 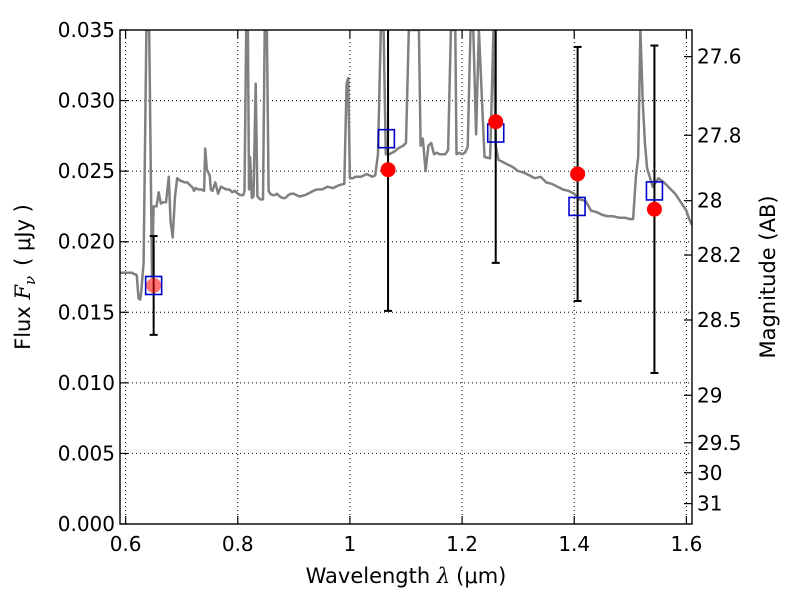 What do you see at coordinates (86, 101) in the screenshot?
I see `y-tick-label: 0.030` at bounding box center [86, 101].